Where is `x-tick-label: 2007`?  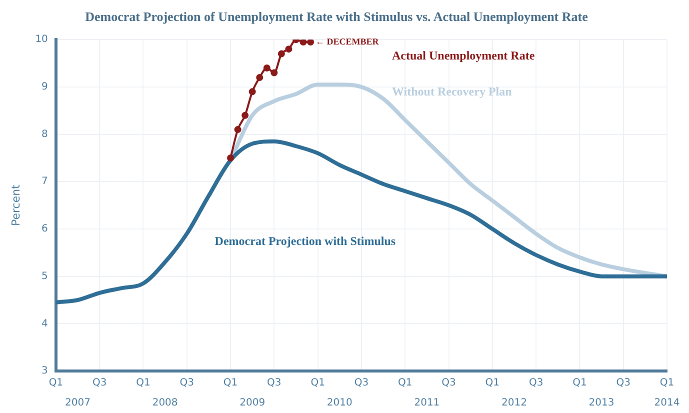
x-tick-label: 2007 is located at coordinates (77, 403).